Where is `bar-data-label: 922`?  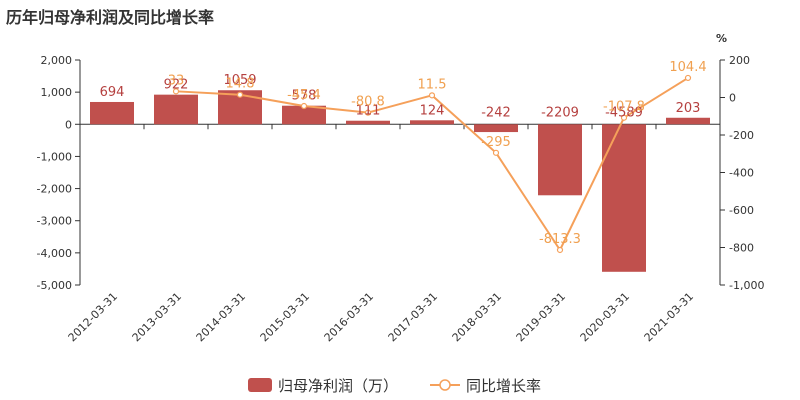 bar-data-label: 922 is located at coordinates (176, 85).